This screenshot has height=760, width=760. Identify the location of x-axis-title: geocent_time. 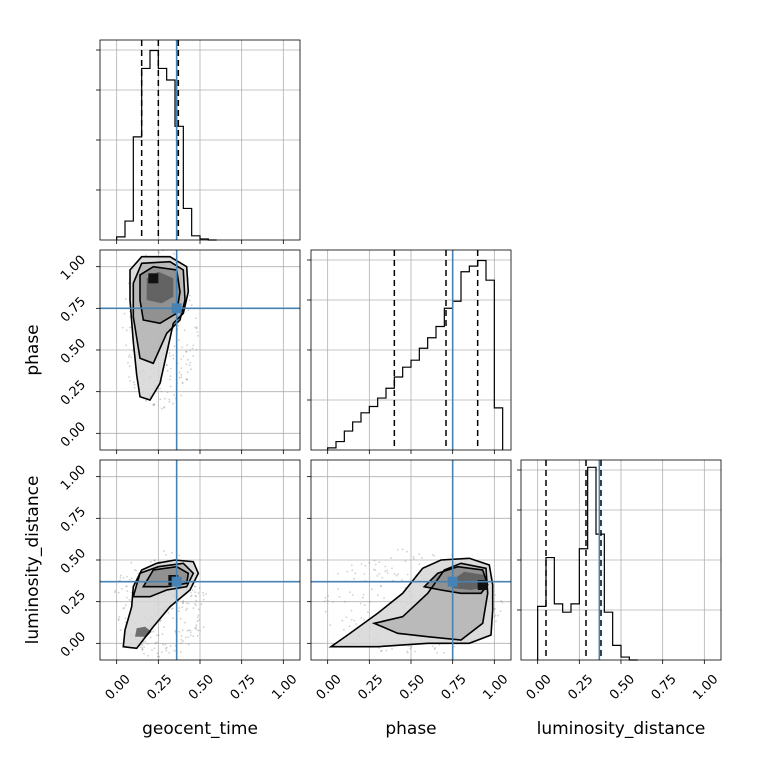
(200, 729).